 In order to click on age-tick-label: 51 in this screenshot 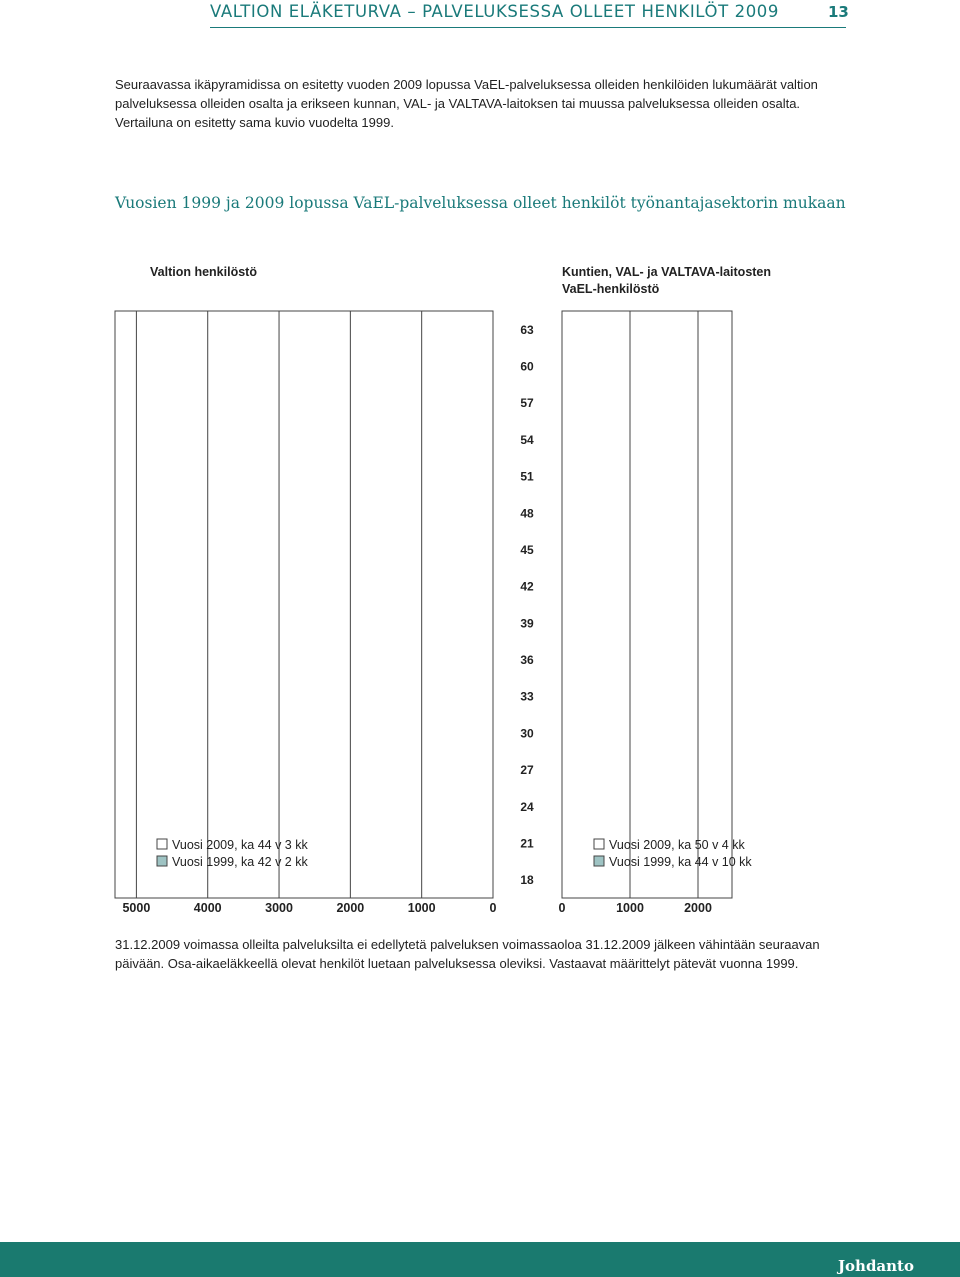, I will do `click(527, 477)`.